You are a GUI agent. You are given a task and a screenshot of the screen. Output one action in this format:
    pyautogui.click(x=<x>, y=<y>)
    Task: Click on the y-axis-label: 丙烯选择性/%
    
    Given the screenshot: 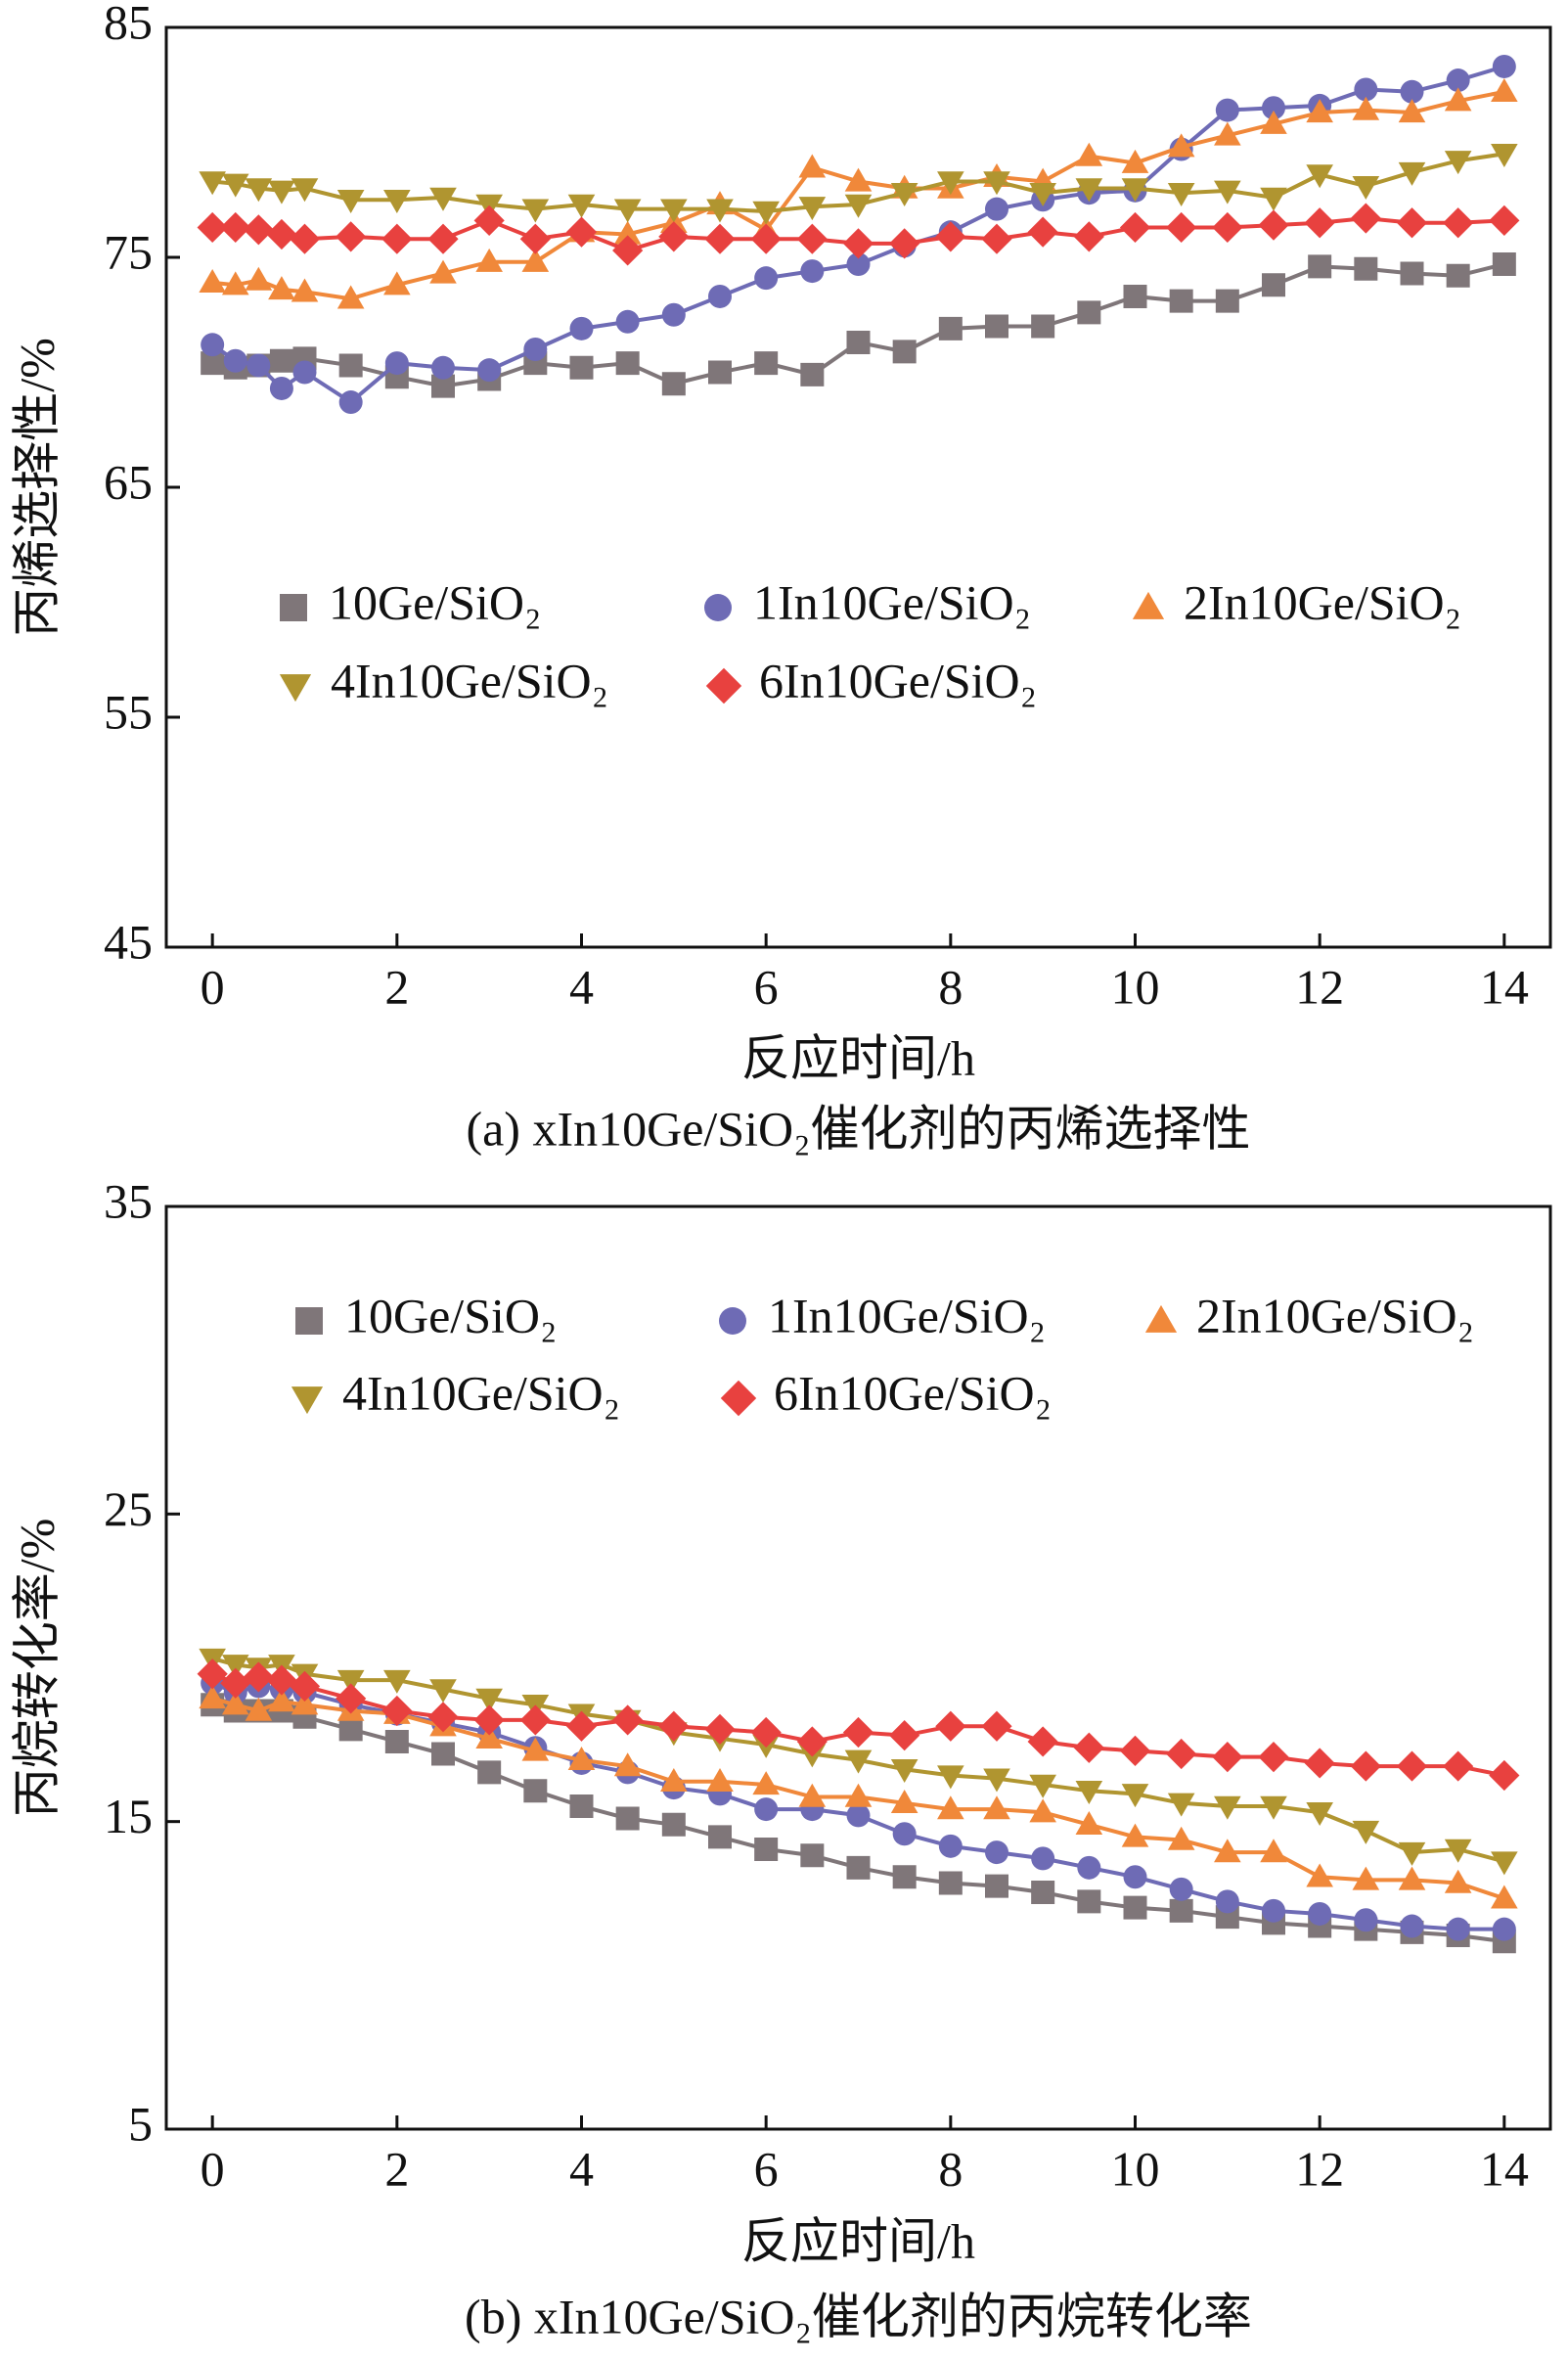 What is the action you would take?
    pyautogui.click(x=36, y=487)
    